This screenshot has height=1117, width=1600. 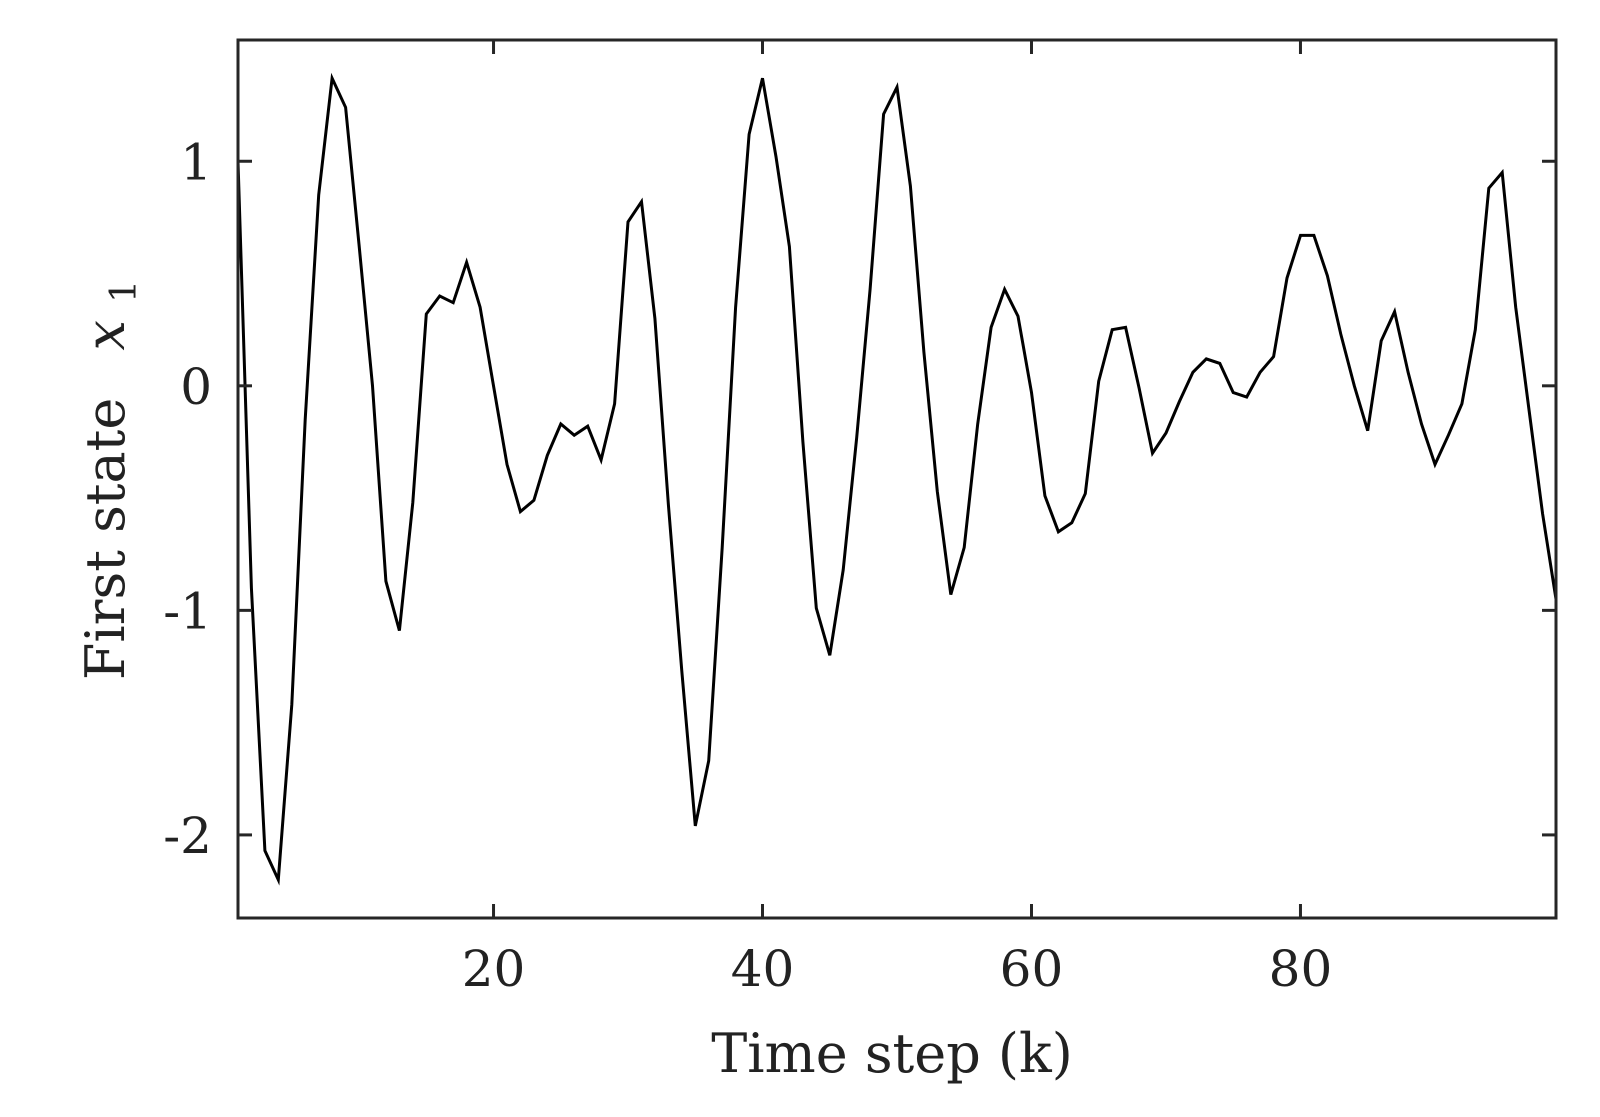 What do you see at coordinates (105, 539) in the screenshot?
I see `y-axis-label-text: First state` at bounding box center [105, 539].